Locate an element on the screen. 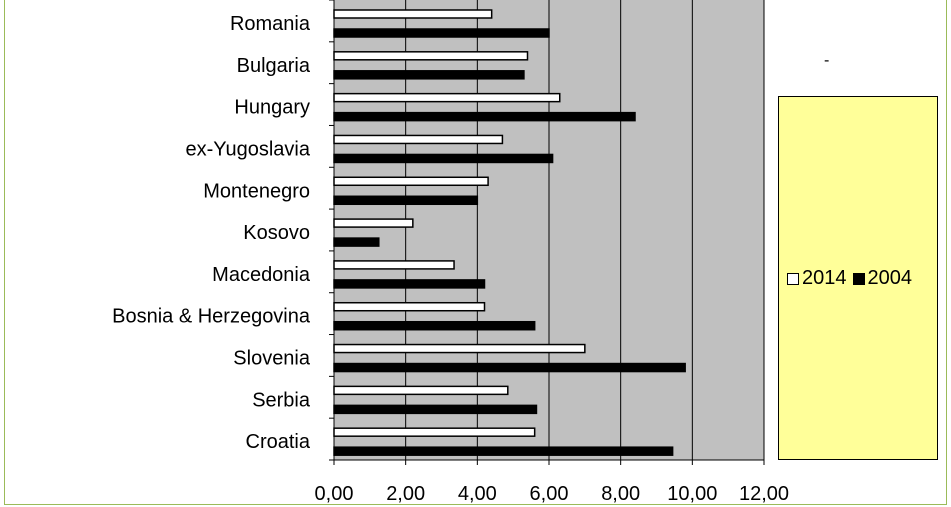  category-label: Bosnia & Herzegovina is located at coordinates (211, 317).